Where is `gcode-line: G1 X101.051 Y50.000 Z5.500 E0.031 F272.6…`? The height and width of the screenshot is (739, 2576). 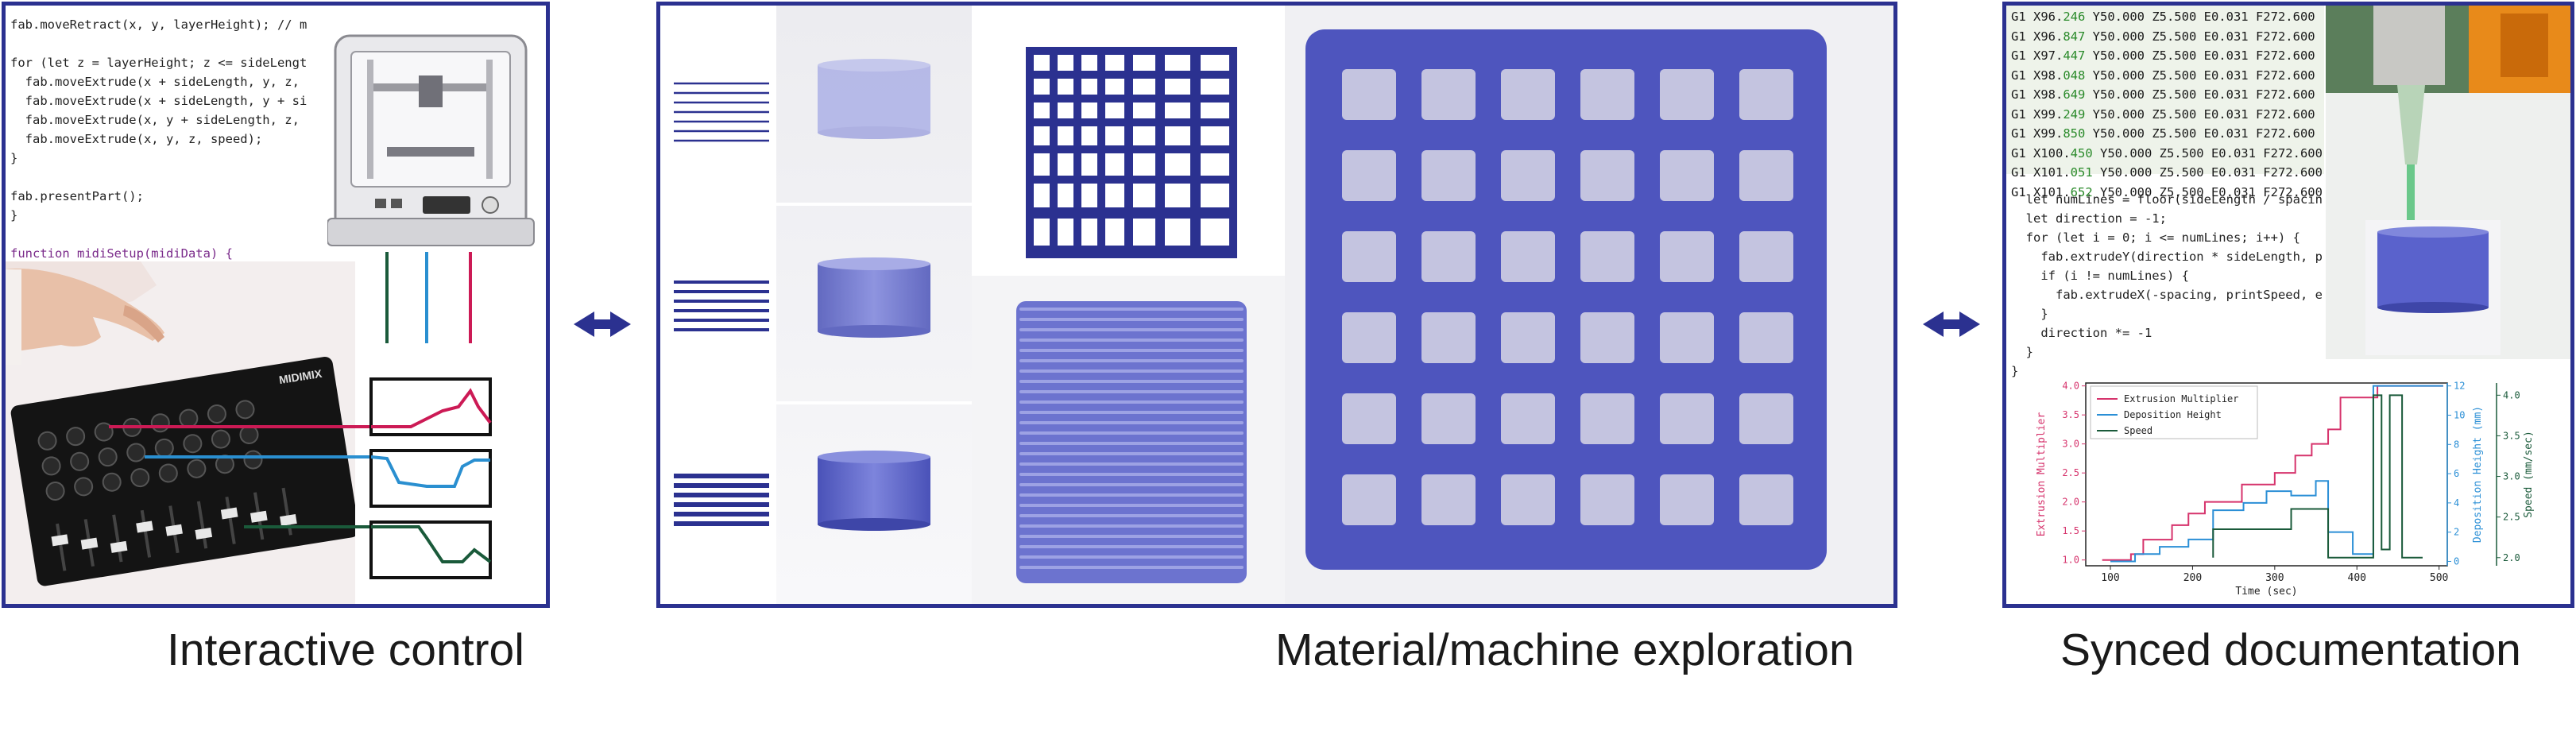 gcode-line: G1 X101.051 Y50.000 Z5.500 E0.031 F272.6… is located at coordinates (2167, 173).